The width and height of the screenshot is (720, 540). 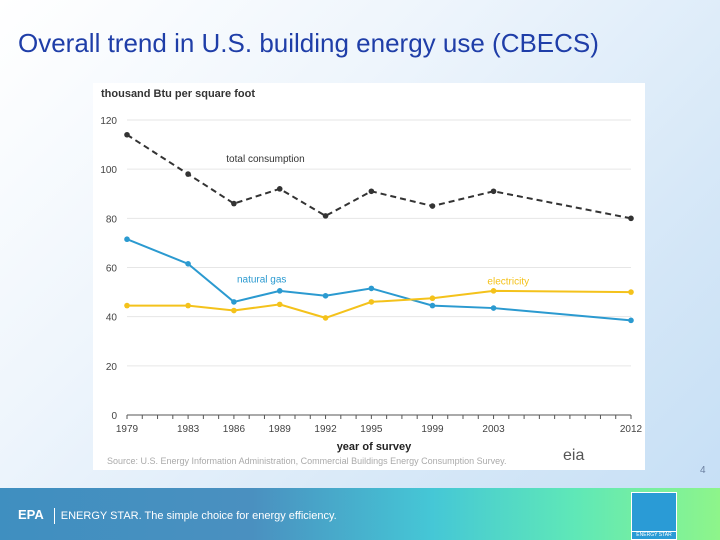 I want to click on series-label: natural gas, so click(x=261, y=279).